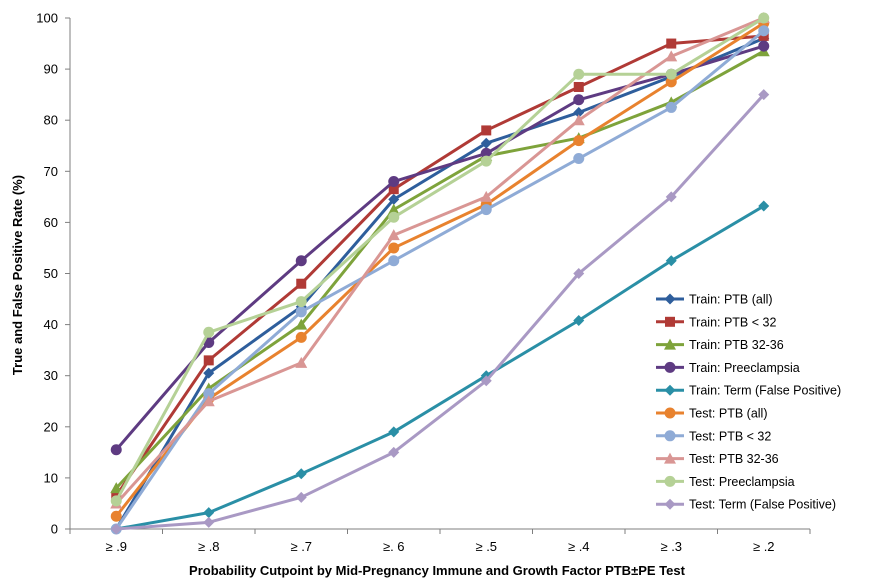  Describe the element at coordinates (764, 546) in the screenshot. I see `x-tick-label: ≥ .2` at that location.